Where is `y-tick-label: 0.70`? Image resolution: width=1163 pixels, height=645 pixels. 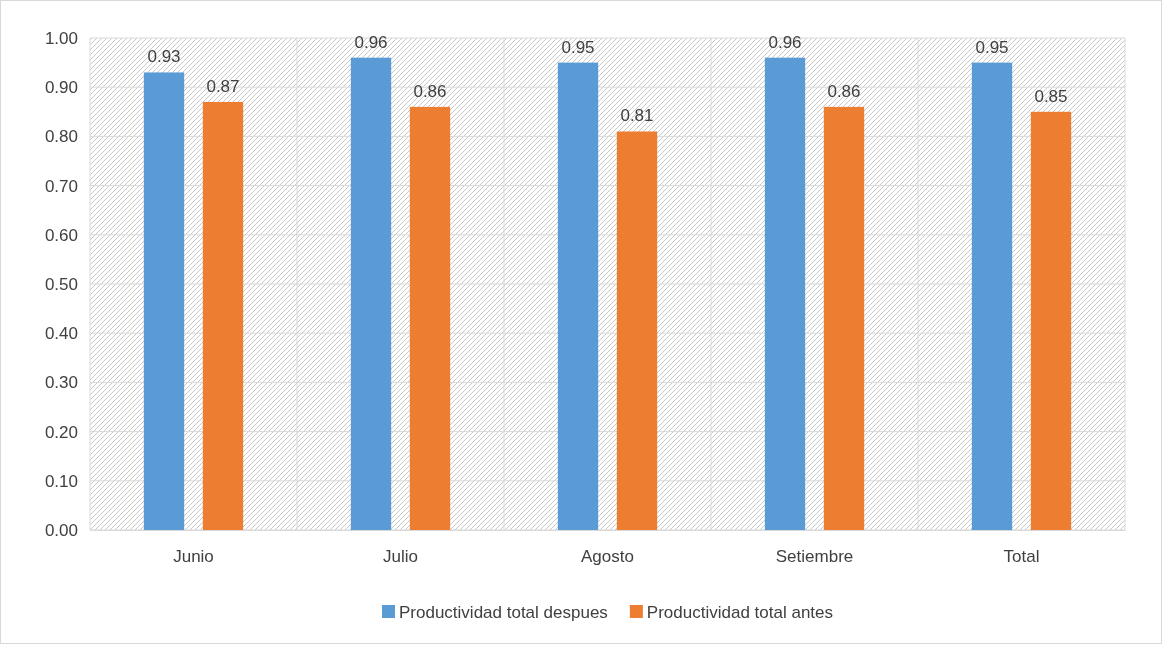 y-tick-label: 0.70 is located at coordinates (61, 186).